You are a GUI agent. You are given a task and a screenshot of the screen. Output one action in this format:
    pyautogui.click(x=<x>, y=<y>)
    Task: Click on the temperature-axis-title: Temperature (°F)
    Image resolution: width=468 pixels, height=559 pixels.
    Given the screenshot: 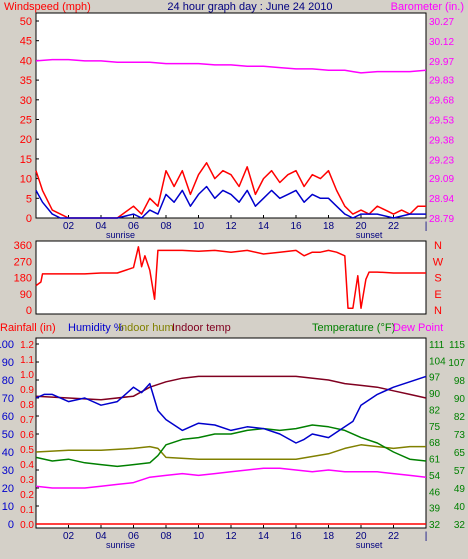 What is the action you would take?
    pyautogui.click(x=353, y=328)
    